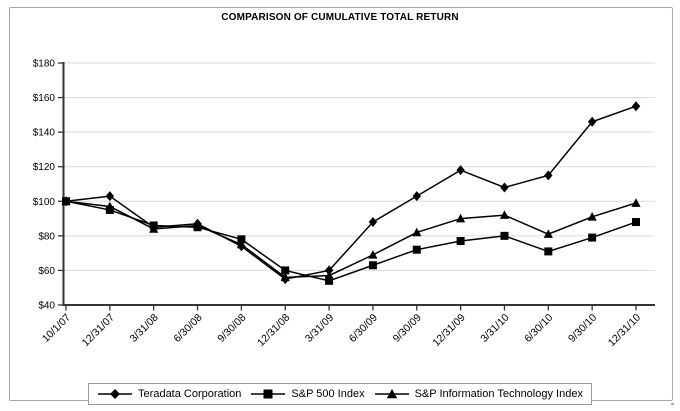  Describe the element at coordinates (44, 98) in the screenshot. I see `y-tick-label: $160` at that location.